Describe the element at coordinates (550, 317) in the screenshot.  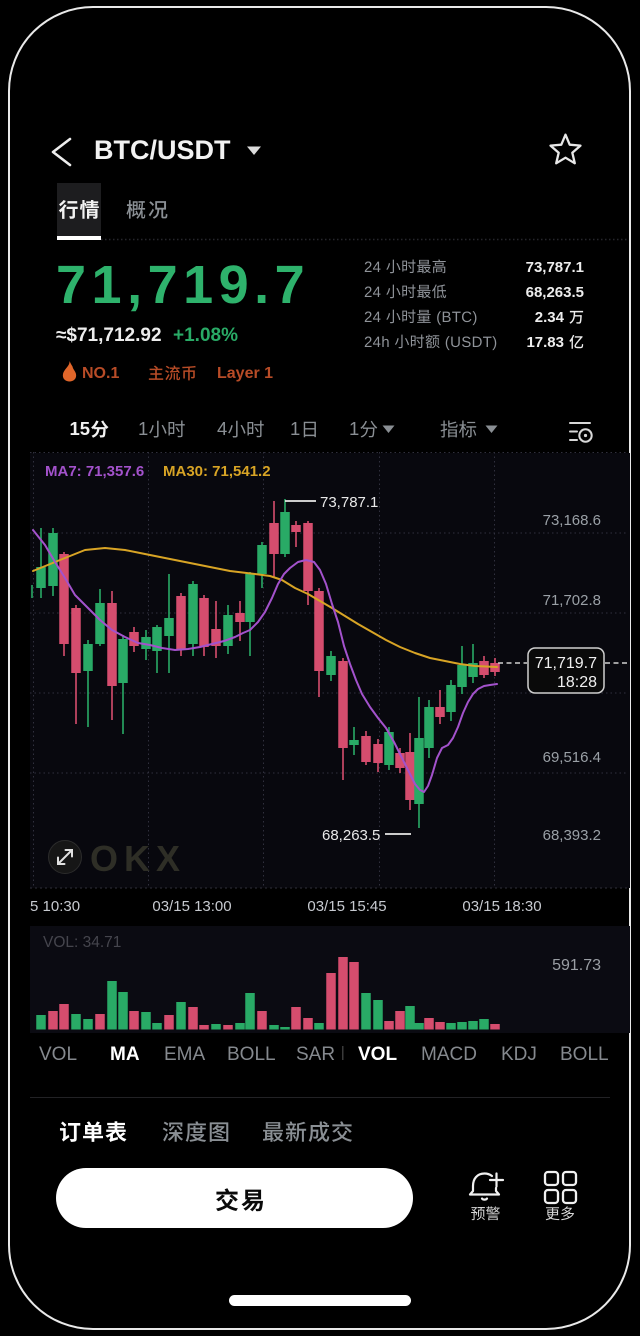
I see `svg-text: 2.34` at that location.